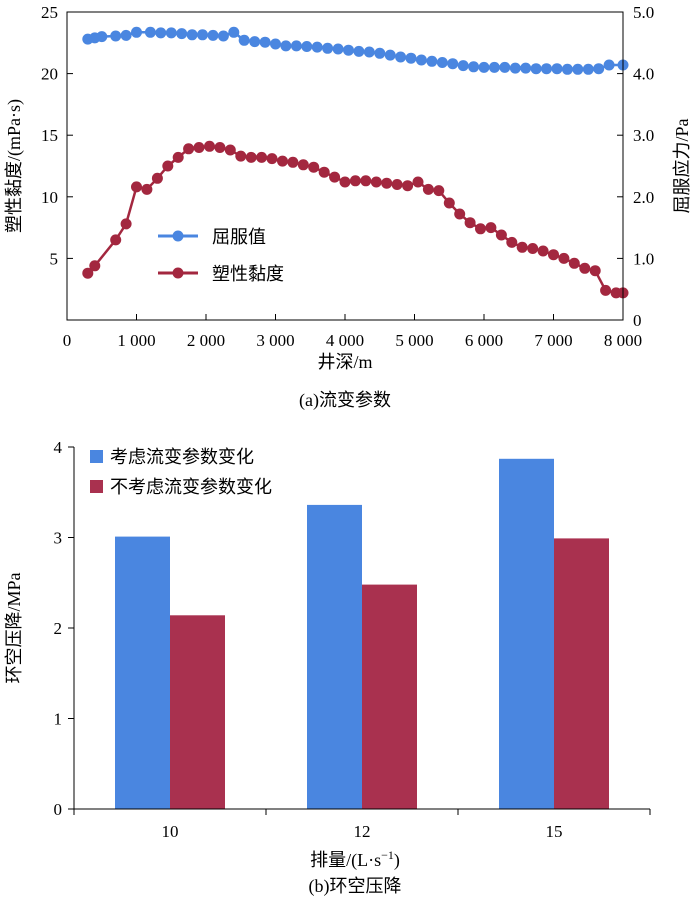 This screenshot has width=700, height=904. What do you see at coordinates (49, 74) in the screenshot?
I see `rheology-left-y-tick-label: 20` at bounding box center [49, 74].